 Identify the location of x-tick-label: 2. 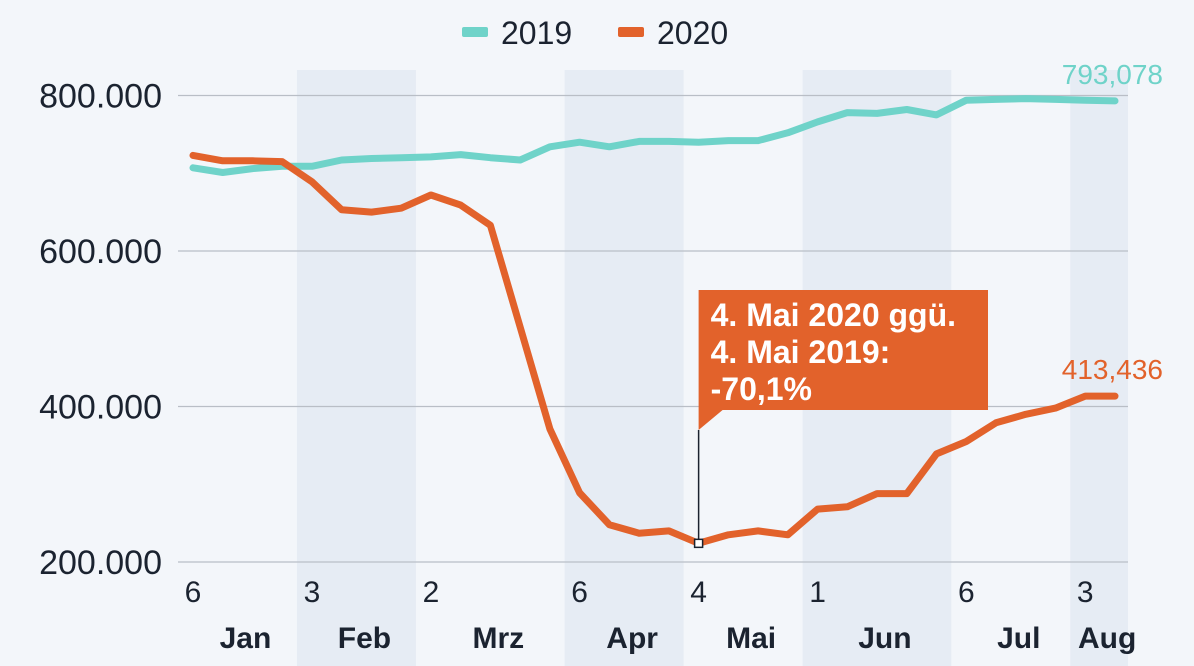
(431, 592).